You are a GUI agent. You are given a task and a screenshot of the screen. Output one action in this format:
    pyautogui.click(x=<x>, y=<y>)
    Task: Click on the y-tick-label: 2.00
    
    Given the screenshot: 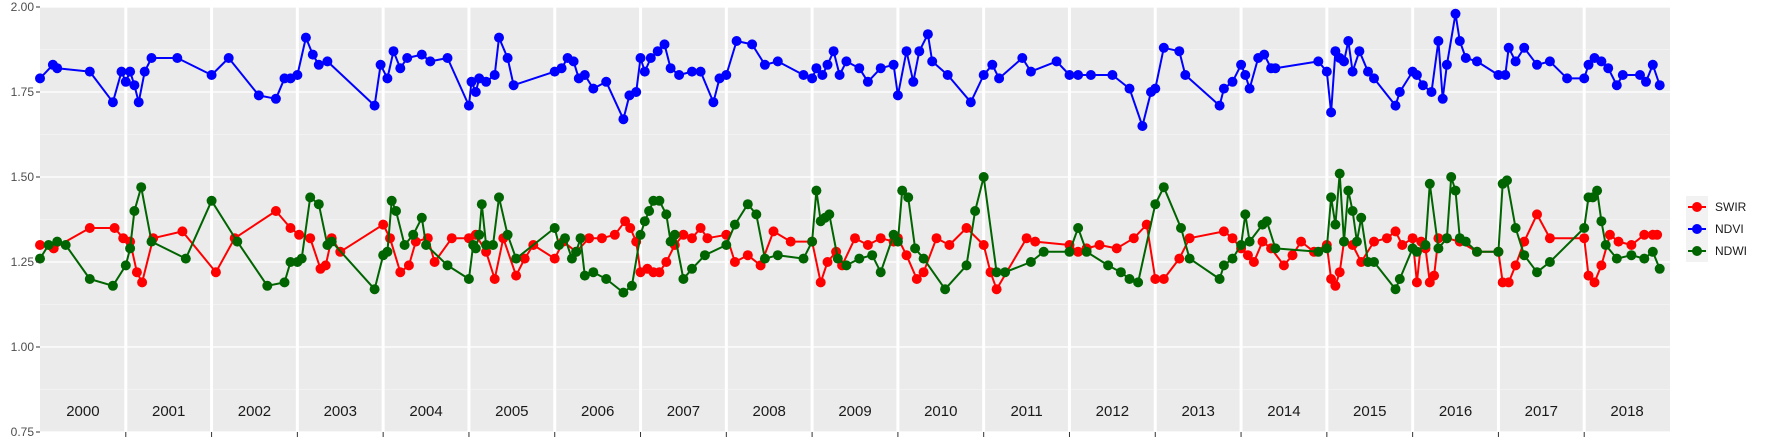 What is the action you would take?
    pyautogui.click(x=23, y=7)
    